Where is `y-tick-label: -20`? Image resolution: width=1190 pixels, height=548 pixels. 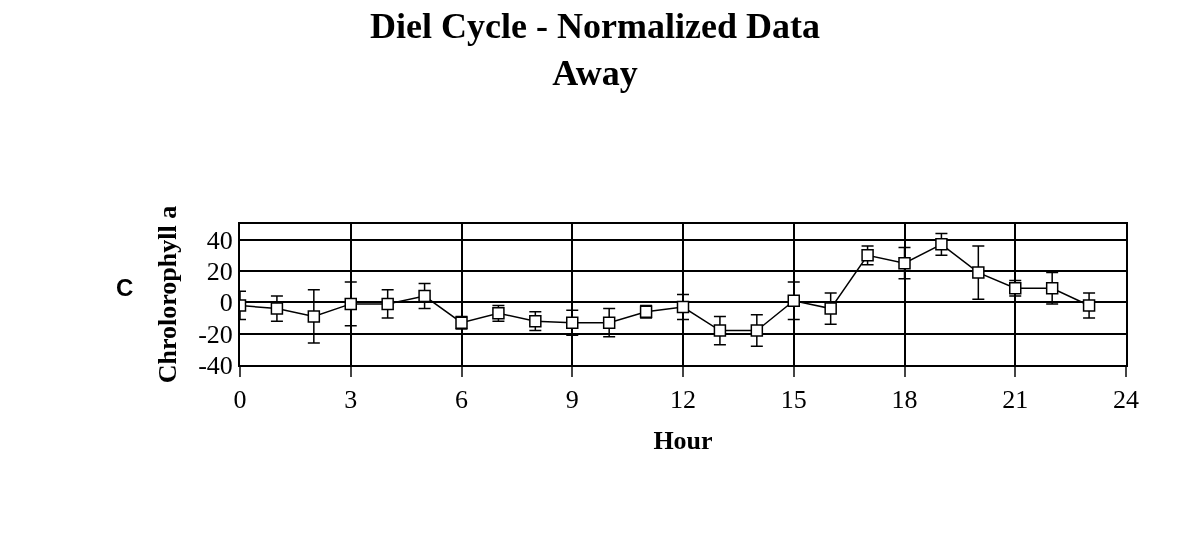 y-tick-label: -20 is located at coordinates (215, 334).